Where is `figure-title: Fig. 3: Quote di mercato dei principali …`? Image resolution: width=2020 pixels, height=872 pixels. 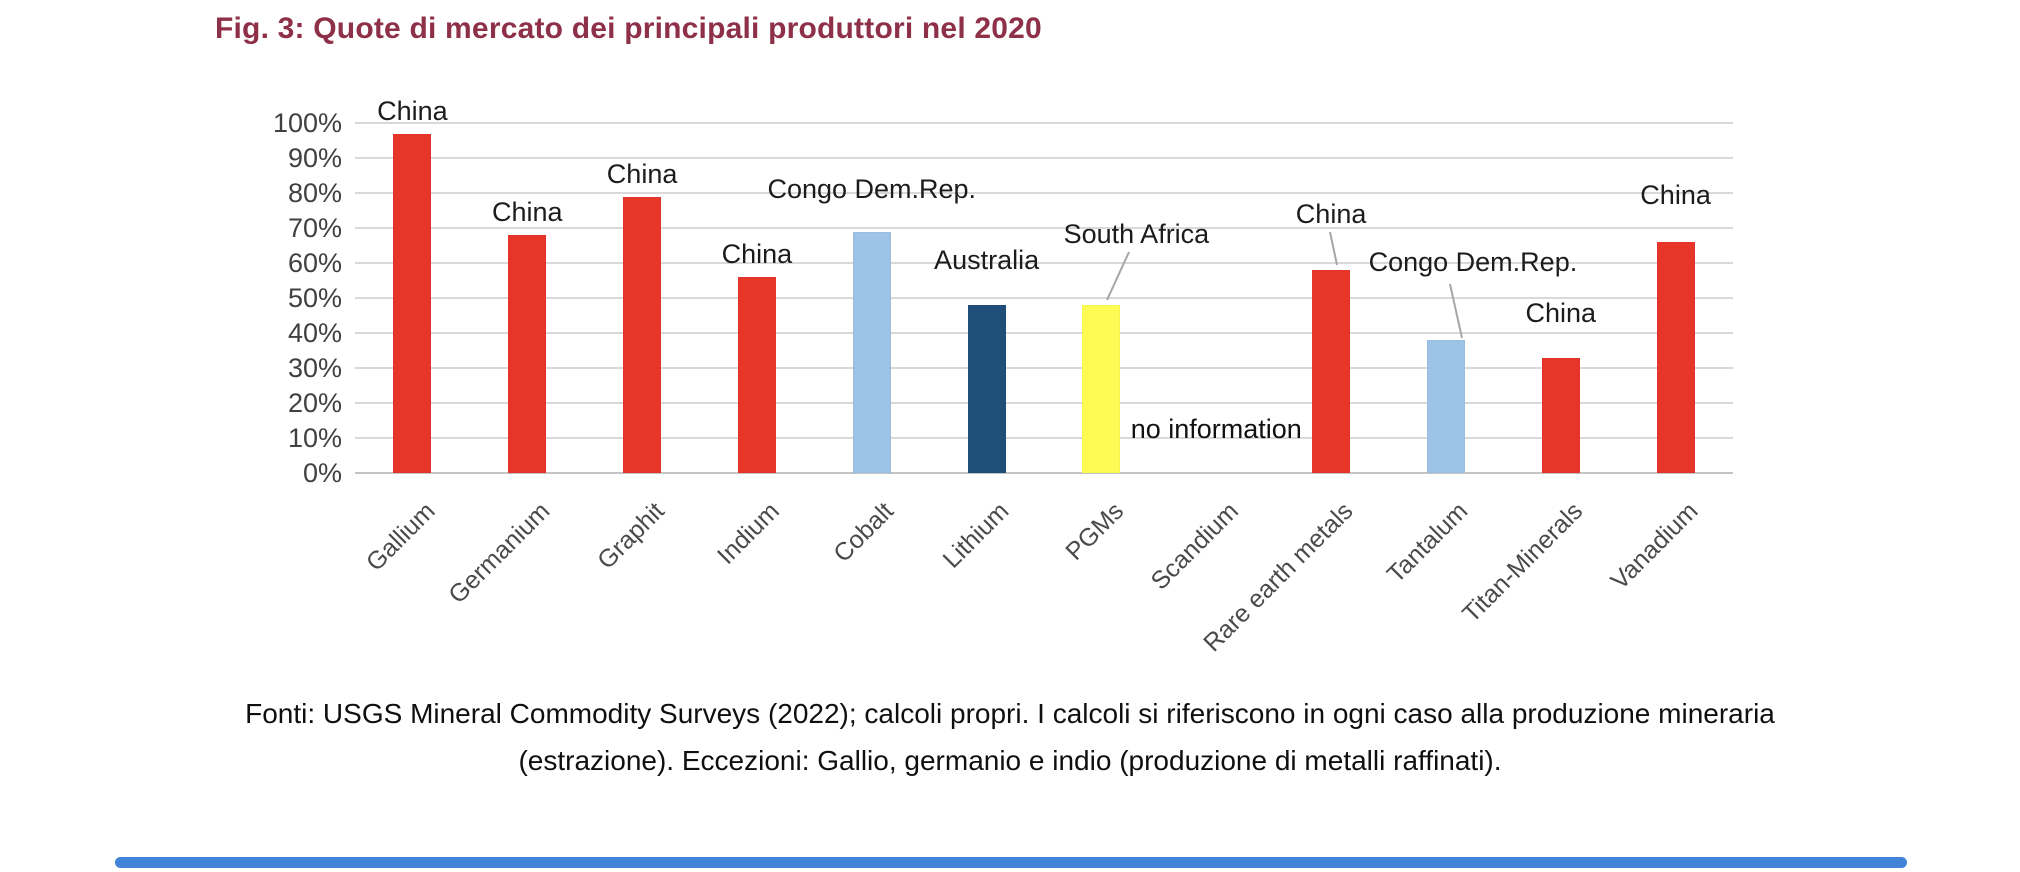 figure-title: Fig. 3: Quote di mercato dei principali … is located at coordinates (628, 28).